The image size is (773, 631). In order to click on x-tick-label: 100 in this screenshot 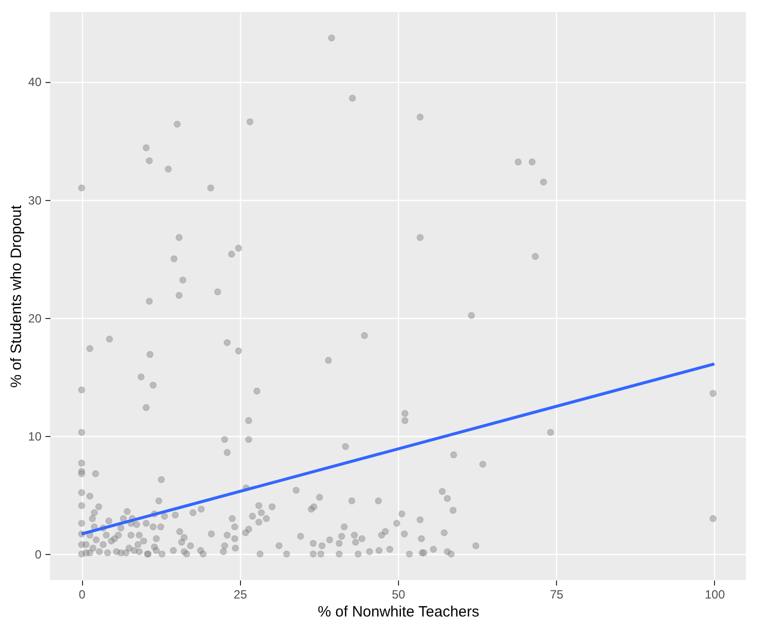, I will do `click(715, 595)`.